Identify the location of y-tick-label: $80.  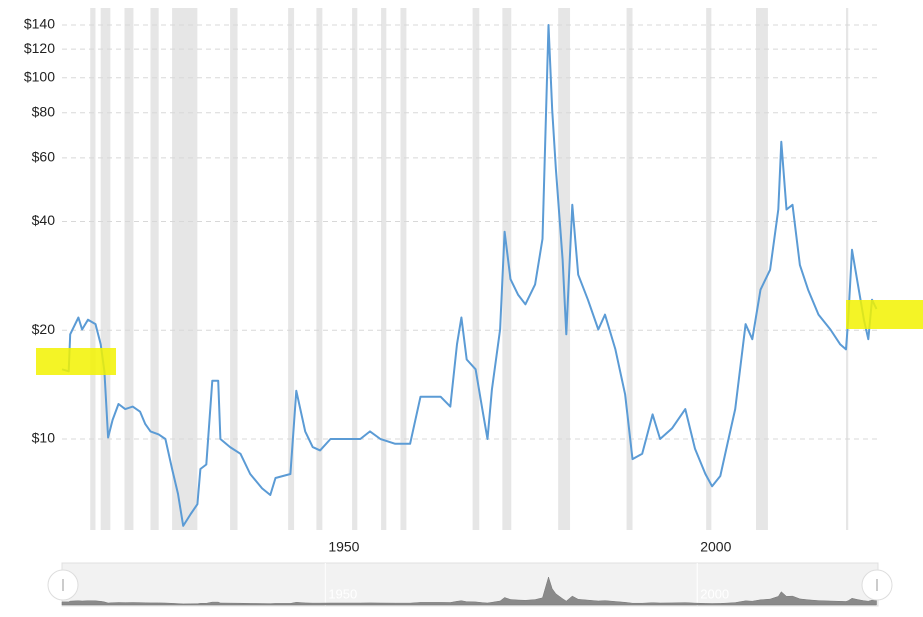
(44, 111).